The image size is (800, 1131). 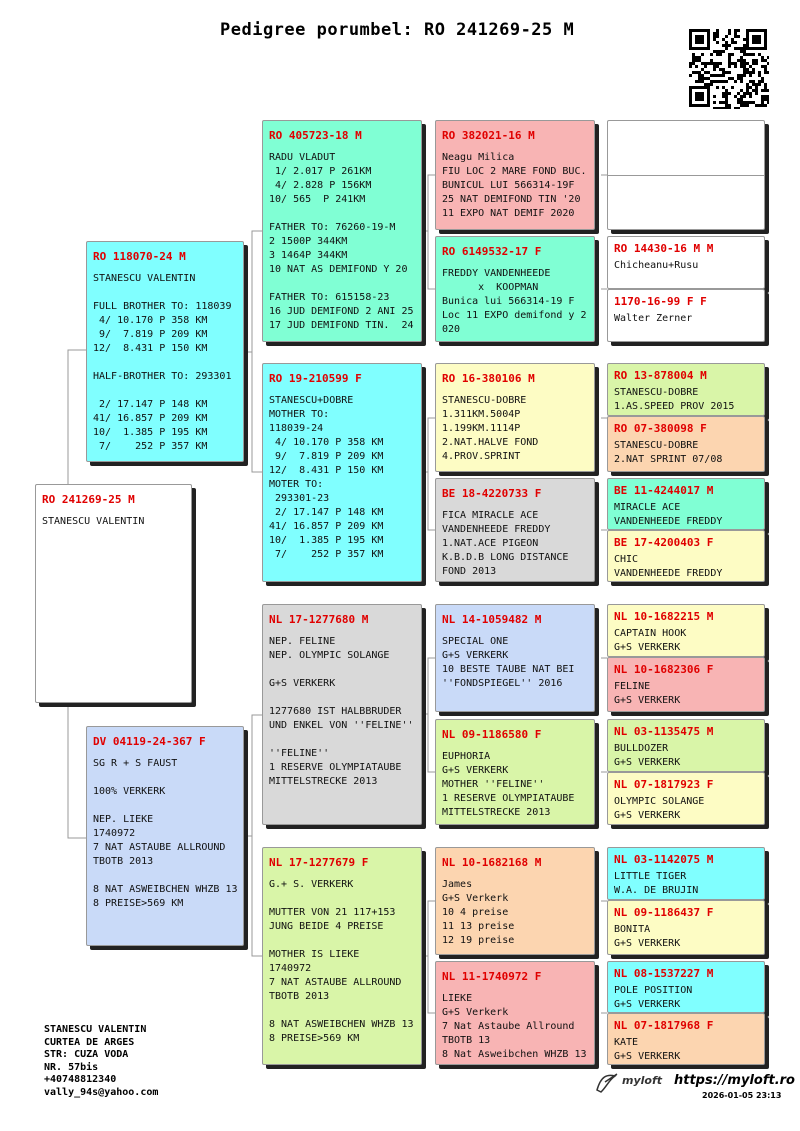 What do you see at coordinates (490, 515) in the screenshot?
I see `info-line: FICA MIRACLE ACE` at bounding box center [490, 515].